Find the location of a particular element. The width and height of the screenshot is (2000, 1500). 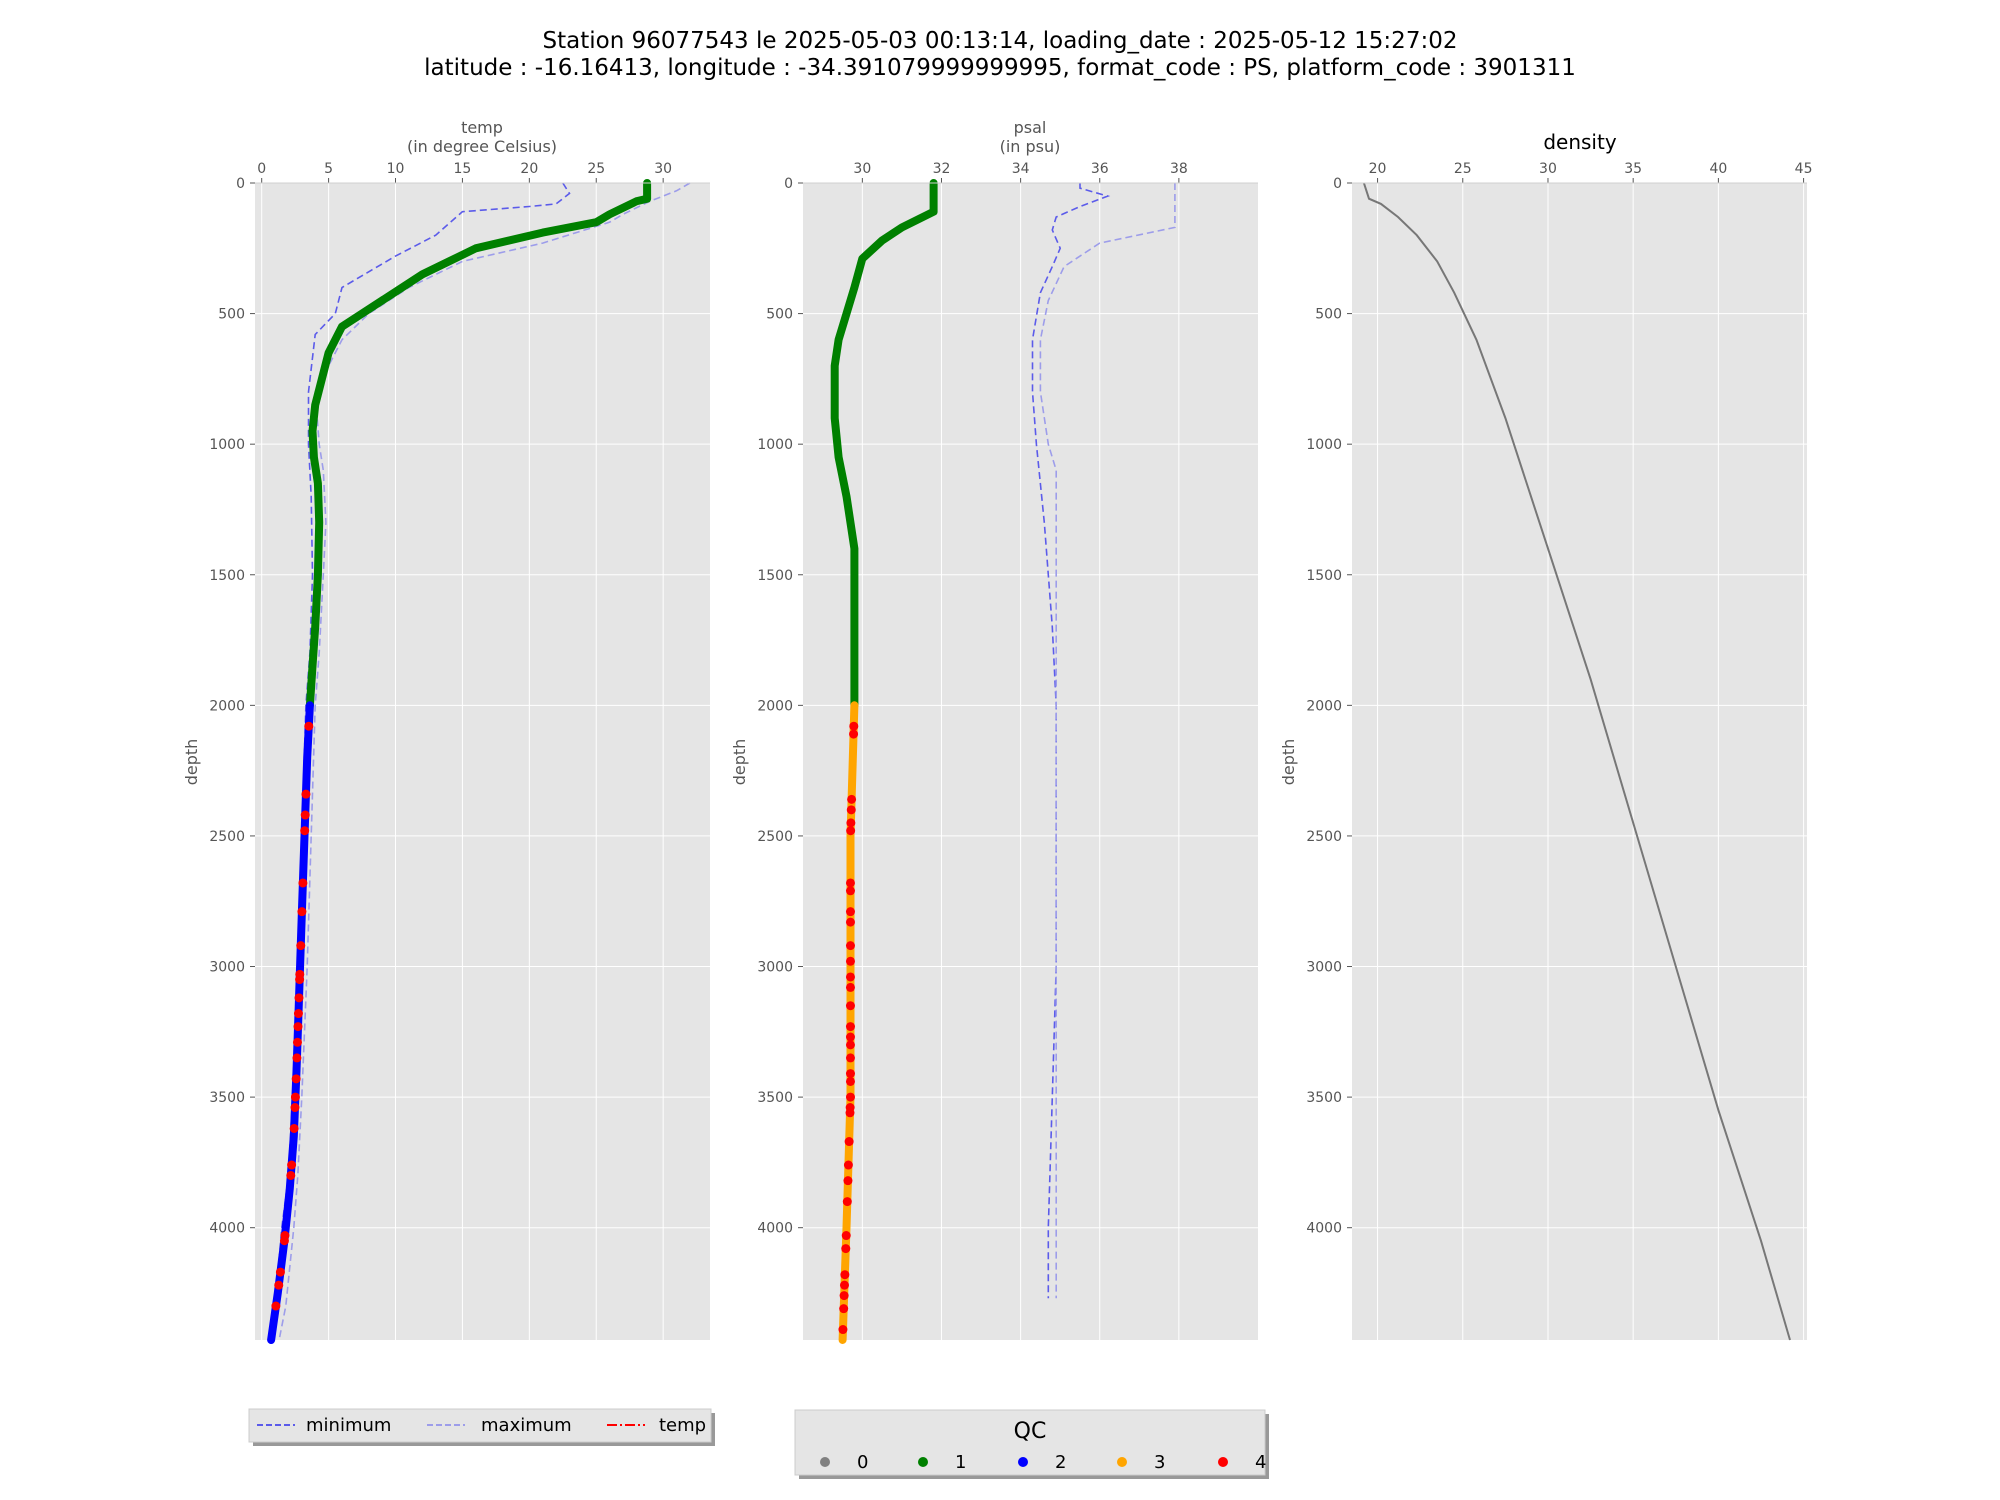

density-ytick-label: 2000 is located at coordinates (1324, 706).